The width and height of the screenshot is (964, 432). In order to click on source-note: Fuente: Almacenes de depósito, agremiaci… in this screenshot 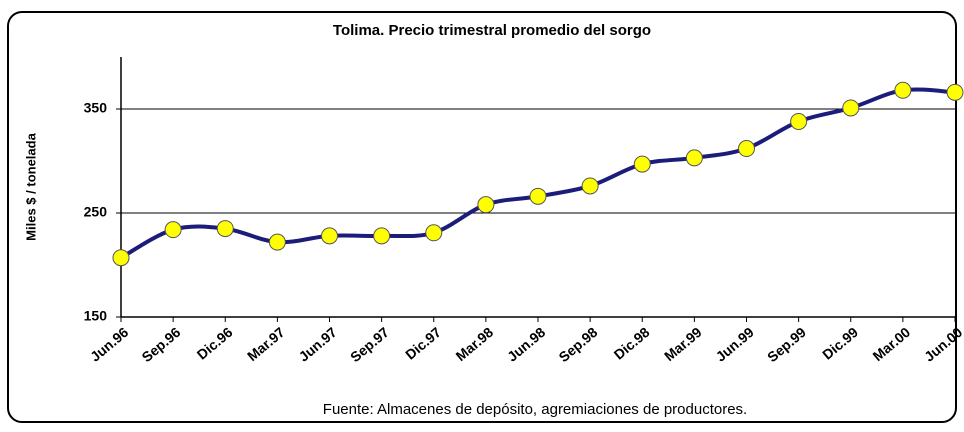, I will do `click(535, 409)`.